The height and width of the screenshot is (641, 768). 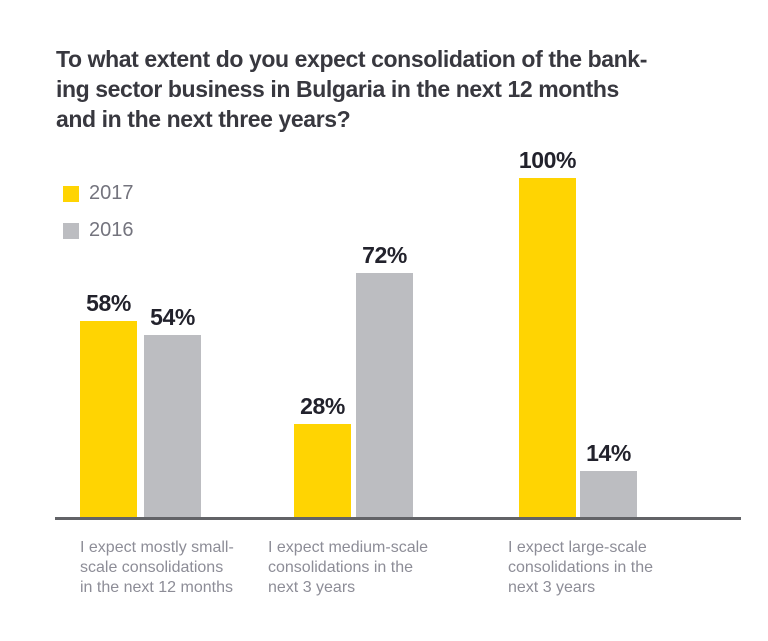 I want to click on value-label-2017-group1: 58%, so click(x=108, y=303).